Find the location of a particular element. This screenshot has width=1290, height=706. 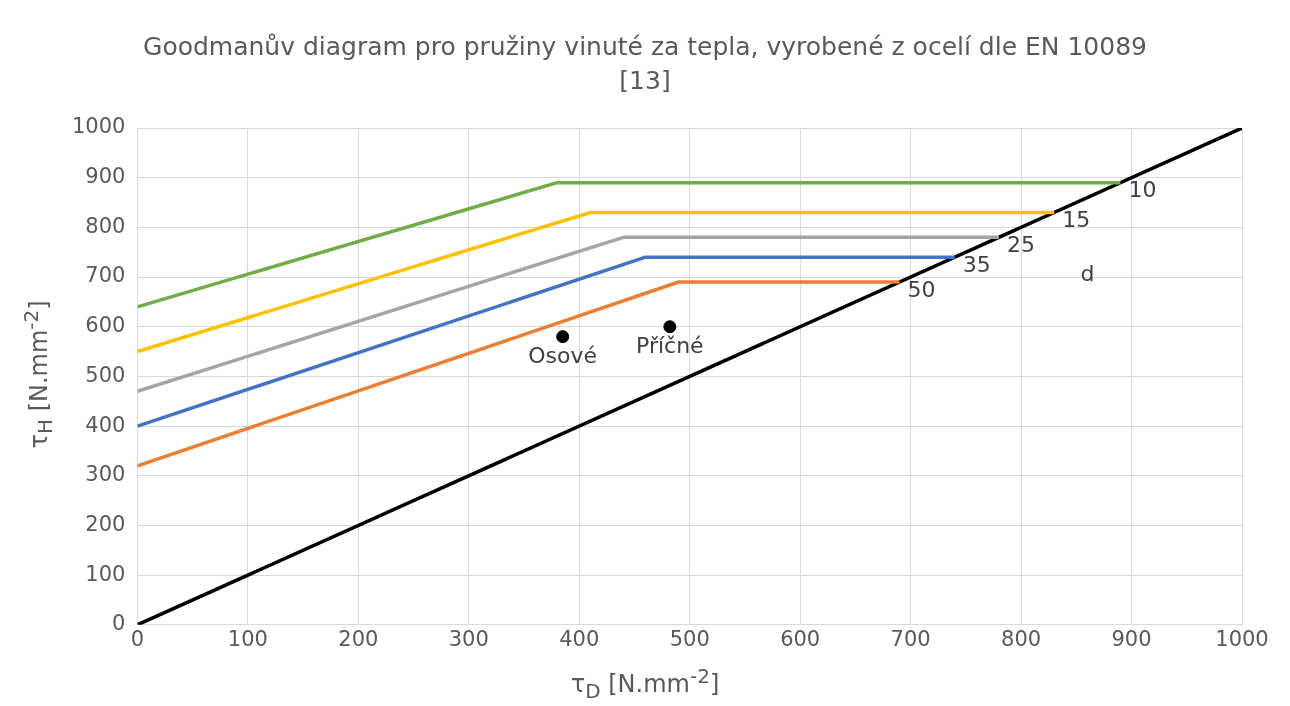

series-label: Příčné is located at coordinates (670, 346).